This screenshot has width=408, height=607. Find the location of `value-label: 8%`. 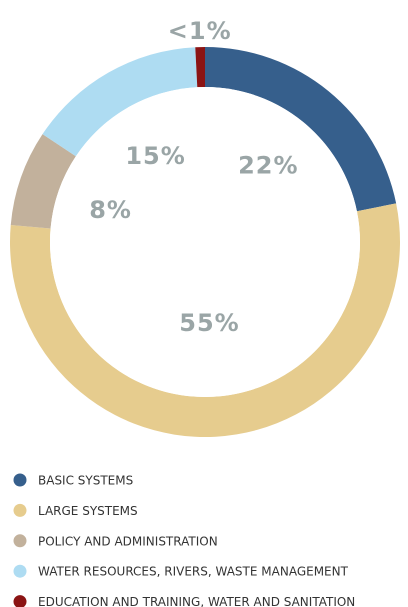

value-label: 8% is located at coordinates (110, 210).